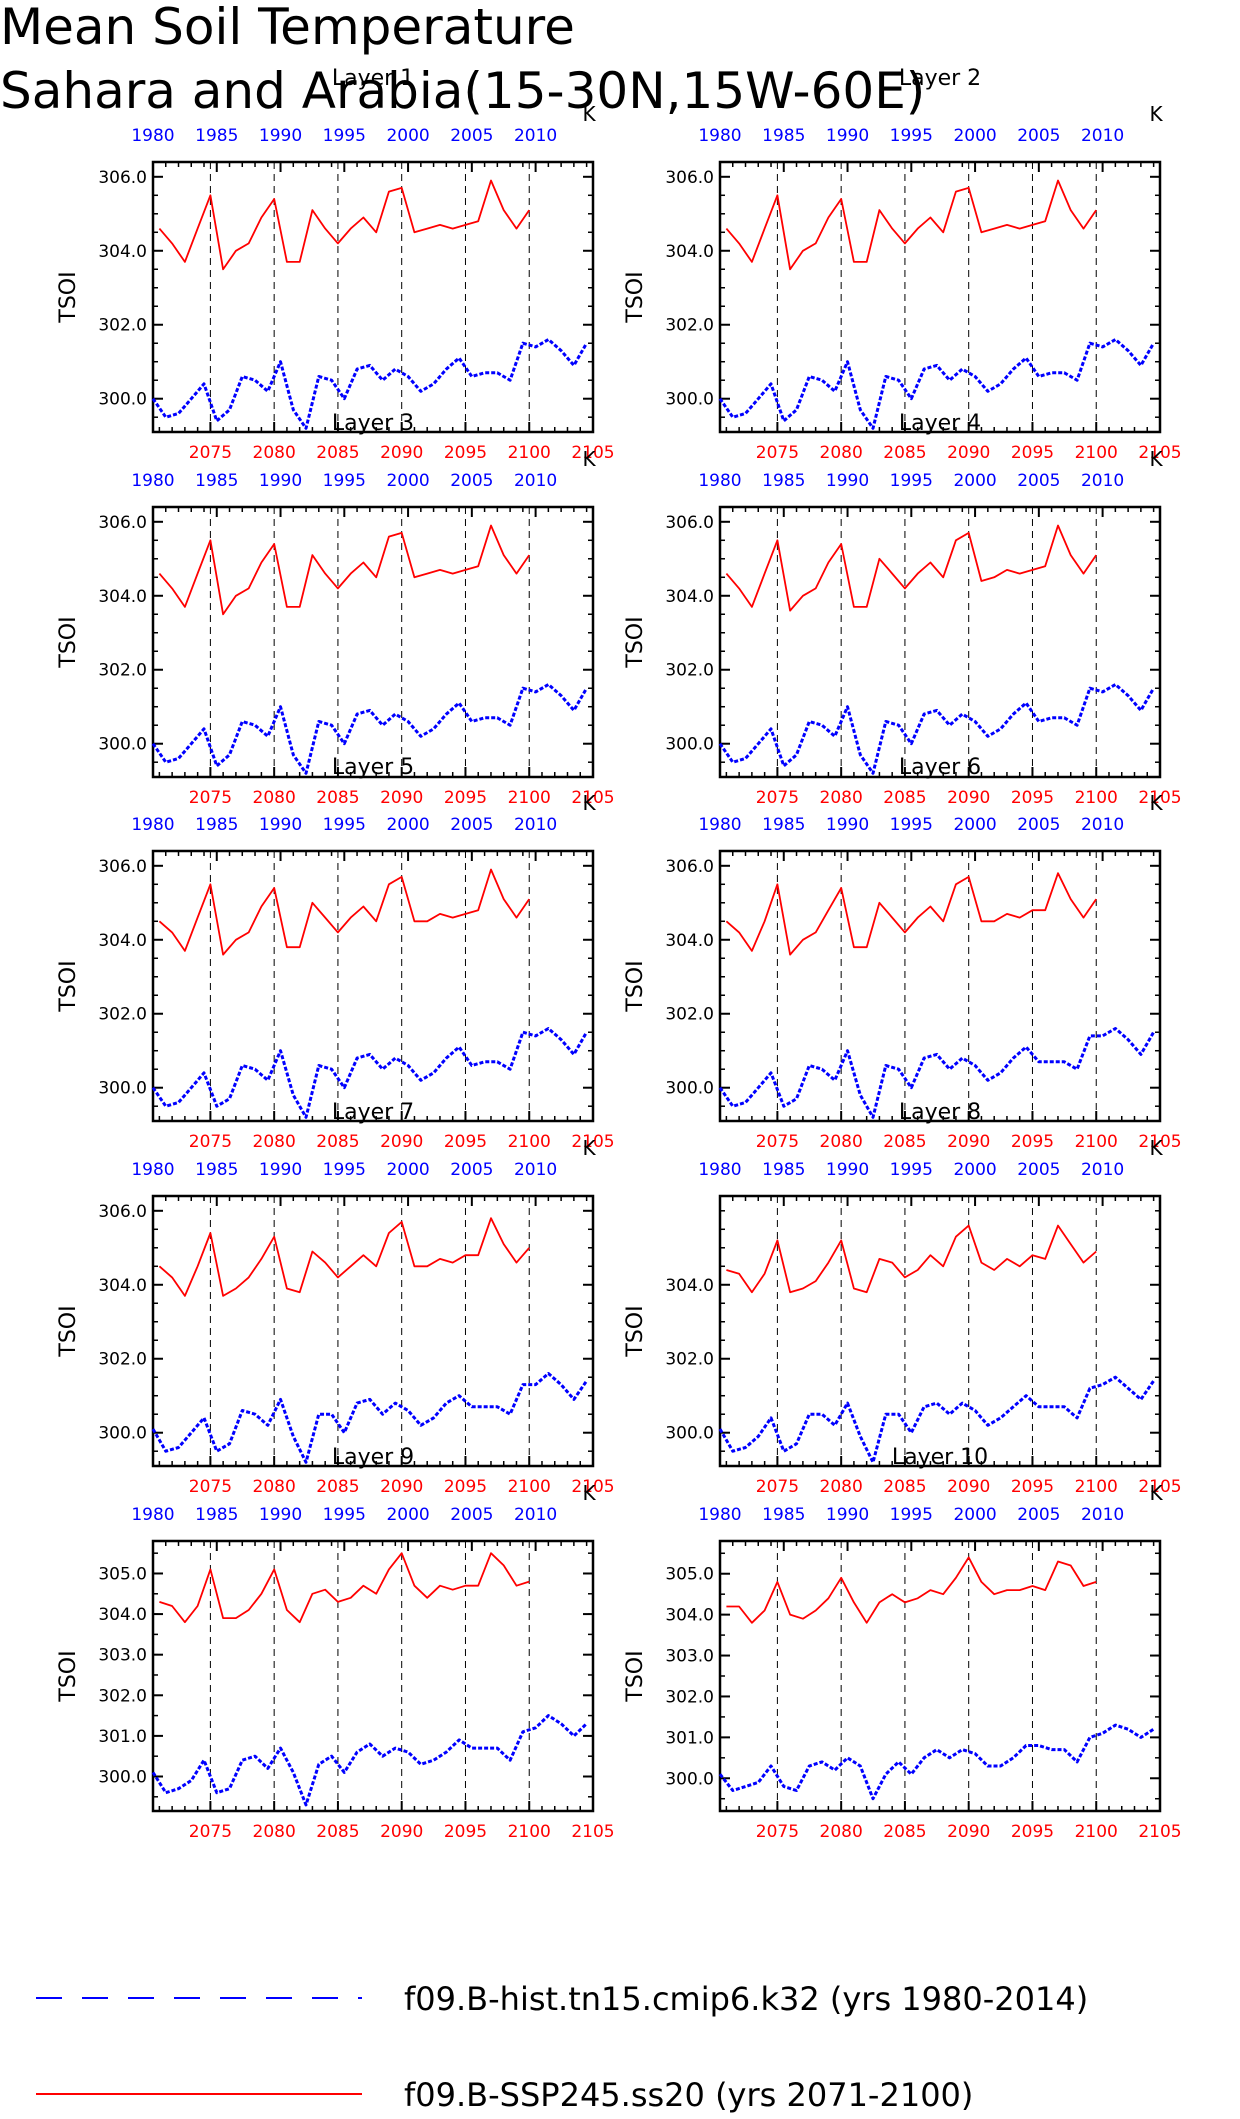  Describe the element at coordinates (689, 1575) in the screenshot. I see `y-tick-label: 305.0` at that location.